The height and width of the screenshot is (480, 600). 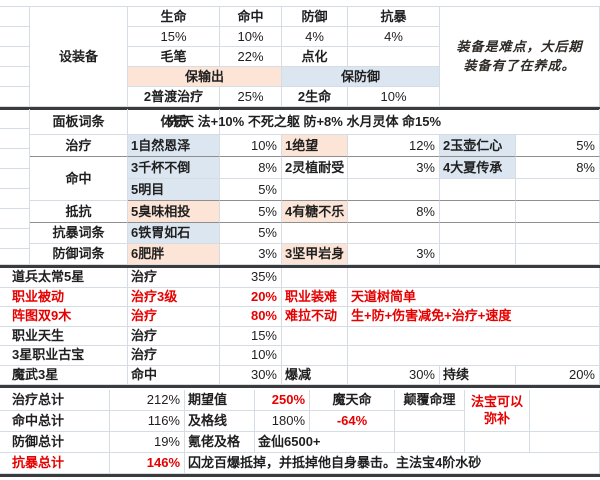 What do you see at coordinates (251, 57) in the screenshot?
I see `value-cell: 22%` at bounding box center [251, 57].